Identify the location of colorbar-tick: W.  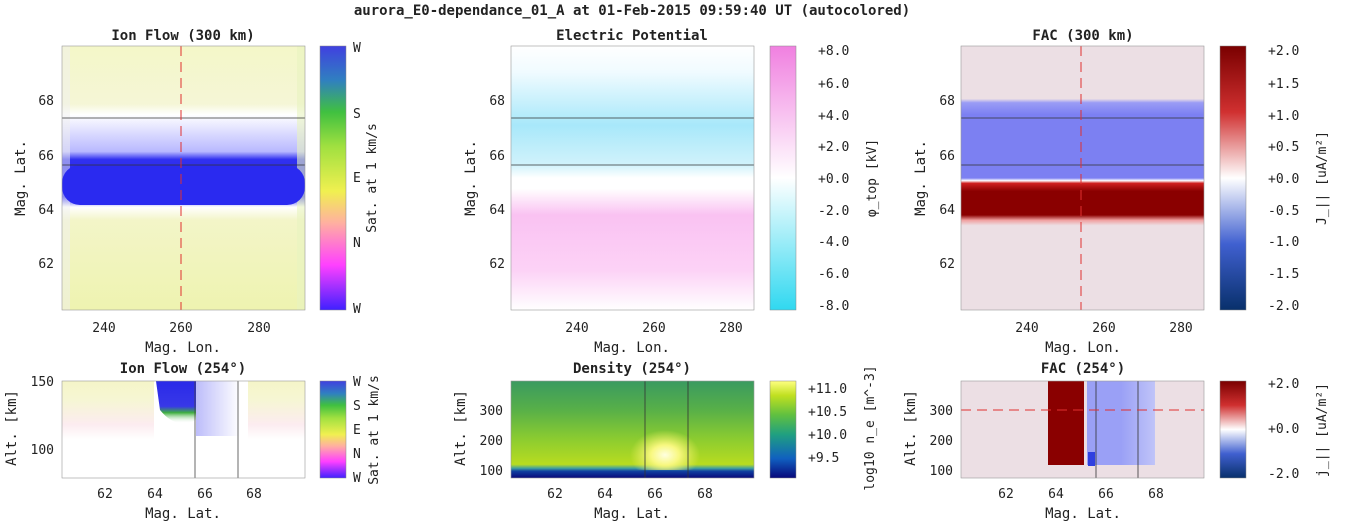
(357, 48).